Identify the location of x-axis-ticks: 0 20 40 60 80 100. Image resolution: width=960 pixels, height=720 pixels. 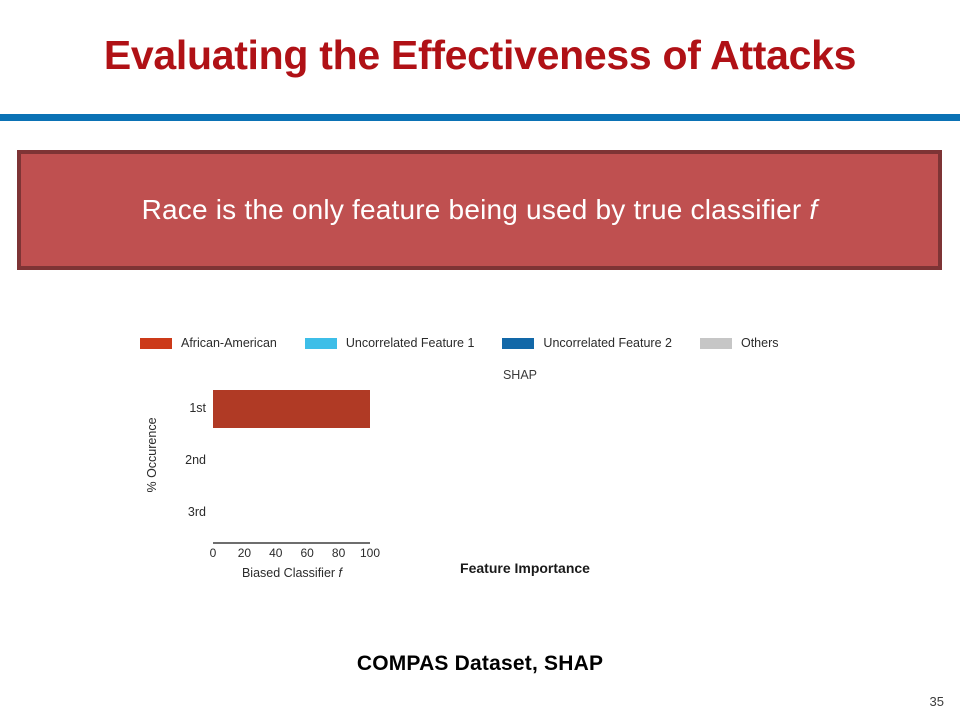
(292, 554).